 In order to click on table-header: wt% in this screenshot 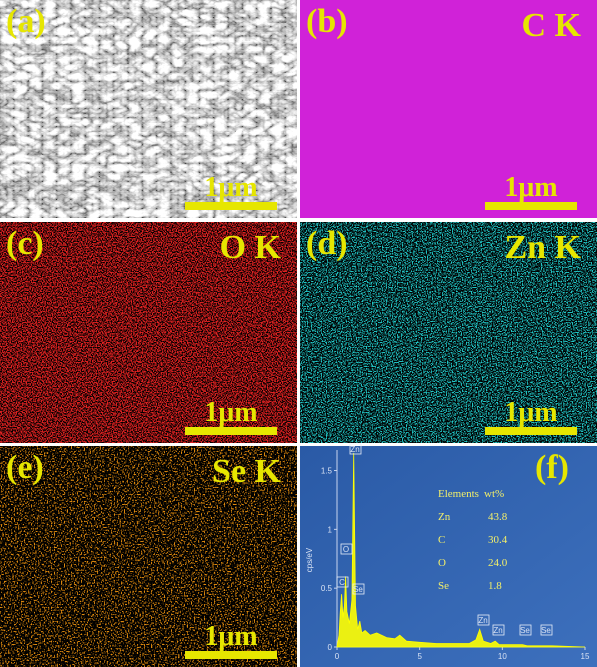, I will do `click(494, 494)`.